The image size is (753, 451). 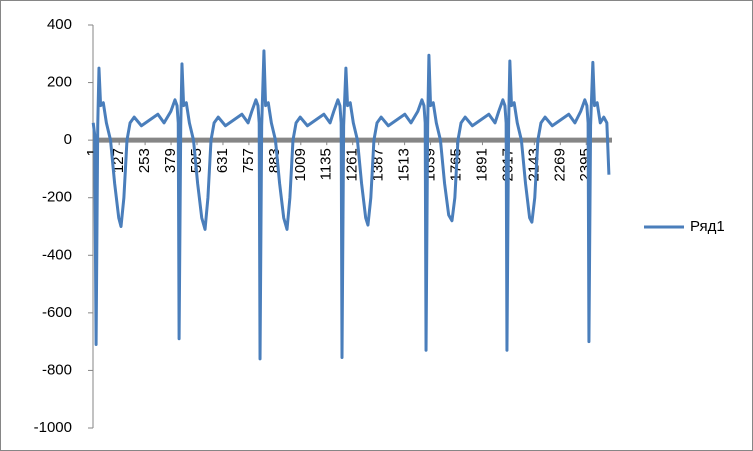 I want to click on y-tick-label: 400, so click(x=59, y=24).